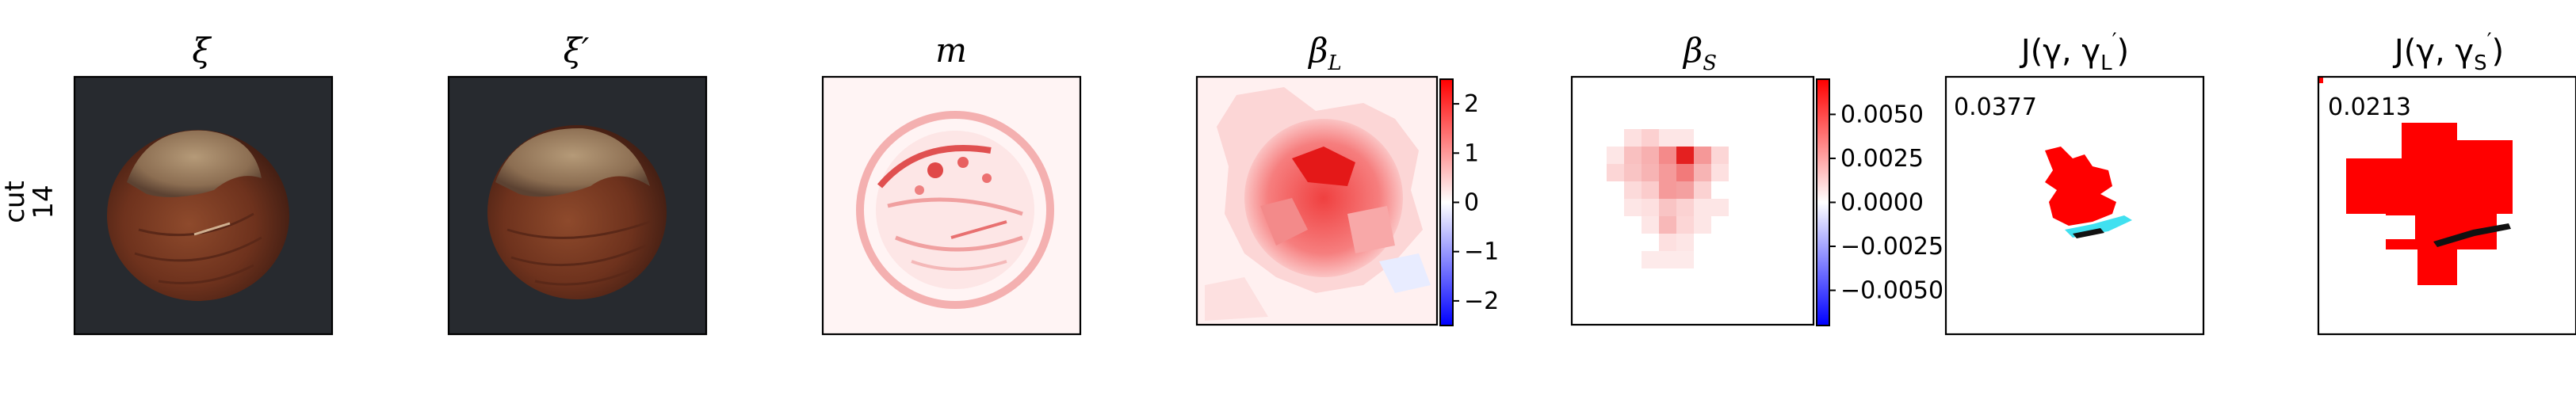 The image size is (2576, 396). I want to click on mask-overlay-j-l: 0.0377, so click(2074, 205).